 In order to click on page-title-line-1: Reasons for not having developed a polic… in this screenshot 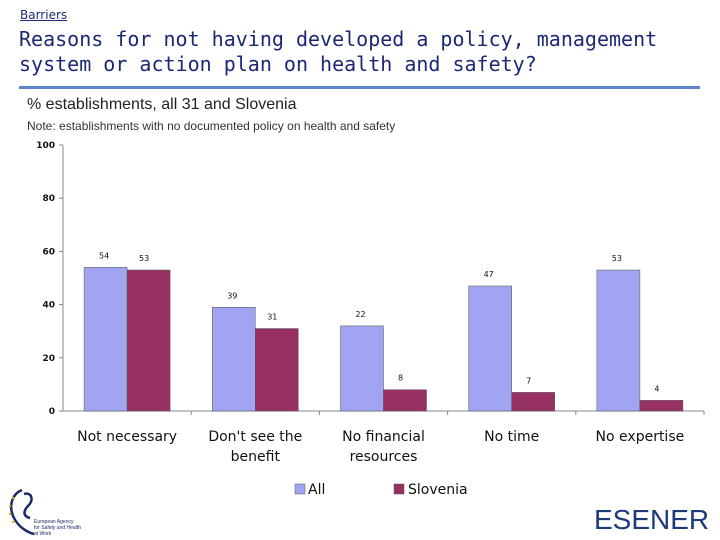, I will do `click(338, 39)`.